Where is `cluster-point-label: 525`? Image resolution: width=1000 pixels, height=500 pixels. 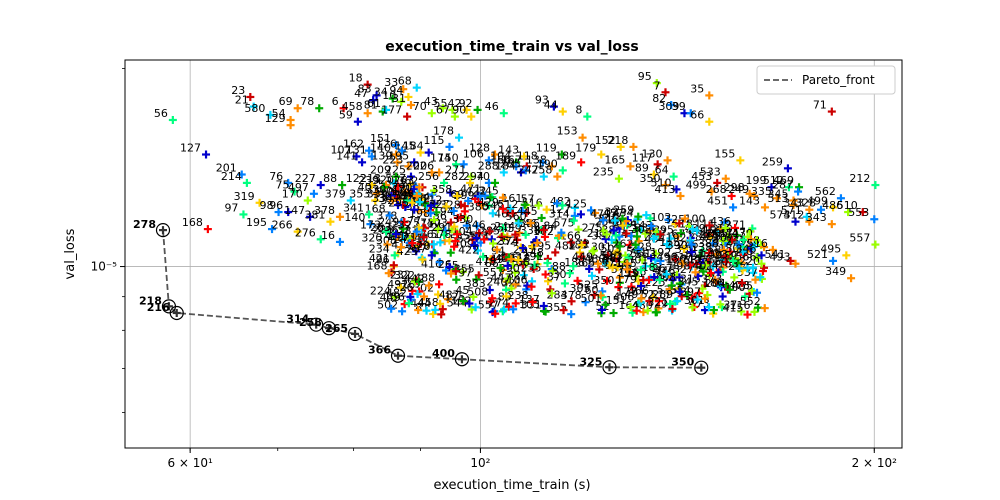 cluster-point-label: 525 is located at coordinates (587, 284).